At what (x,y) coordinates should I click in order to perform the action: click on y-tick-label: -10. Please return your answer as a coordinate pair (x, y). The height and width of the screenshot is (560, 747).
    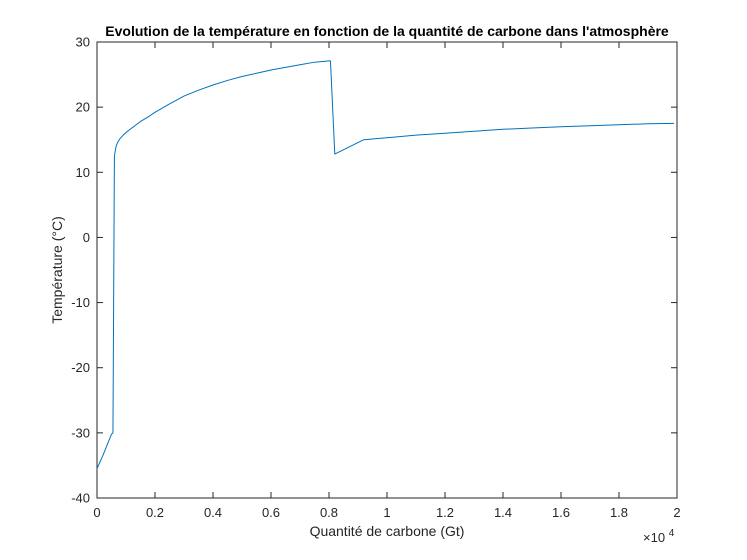
    Looking at the image, I should click on (80, 302).